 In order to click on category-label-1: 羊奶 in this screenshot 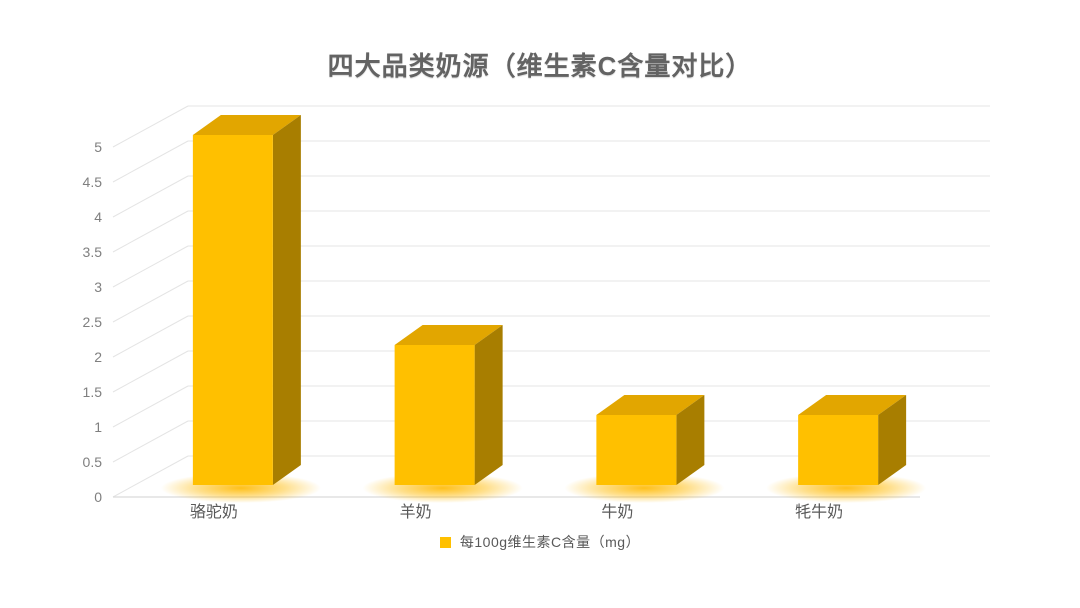, I will do `click(416, 512)`.